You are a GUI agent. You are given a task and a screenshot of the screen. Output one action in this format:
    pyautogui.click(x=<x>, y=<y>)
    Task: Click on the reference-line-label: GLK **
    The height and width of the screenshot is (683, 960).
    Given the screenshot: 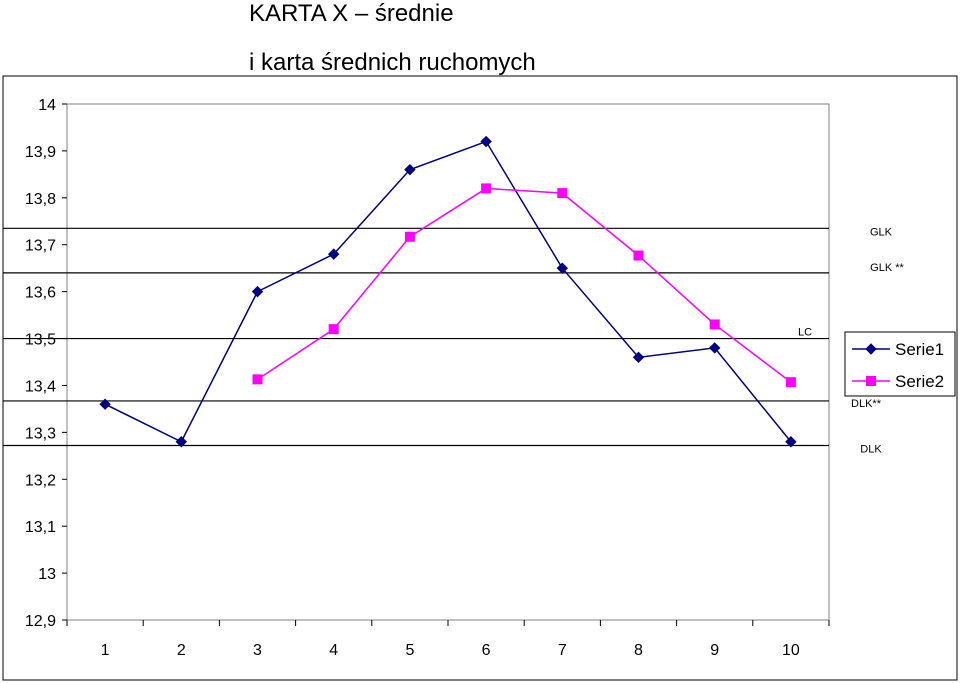 What is the action you would take?
    pyautogui.click(x=887, y=268)
    